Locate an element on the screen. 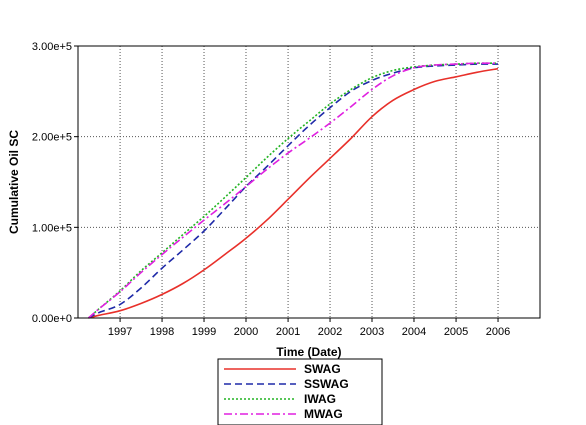 Image resolution: width=586 pixels, height=425 pixels. legend-label-swag: SWAG is located at coordinates (322, 369).